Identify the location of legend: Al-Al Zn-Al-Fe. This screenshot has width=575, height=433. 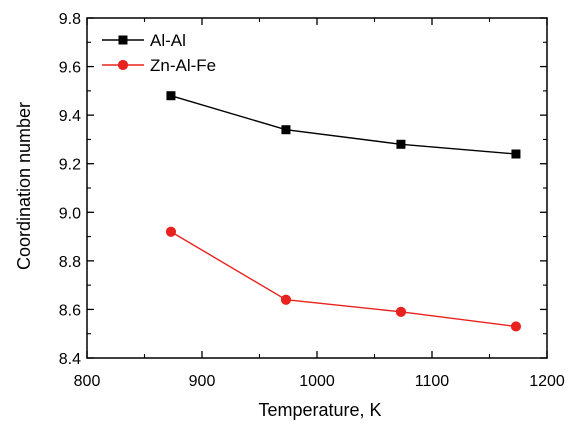
(159, 53).